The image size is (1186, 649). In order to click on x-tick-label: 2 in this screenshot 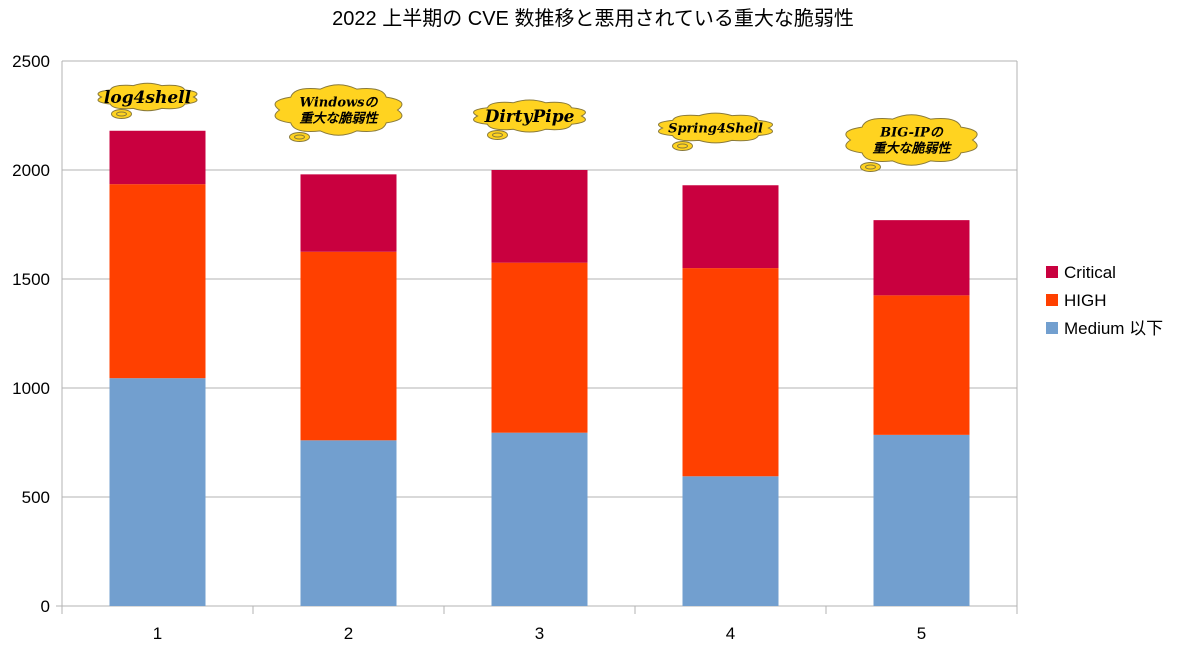, I will do `click(348, 633)`.